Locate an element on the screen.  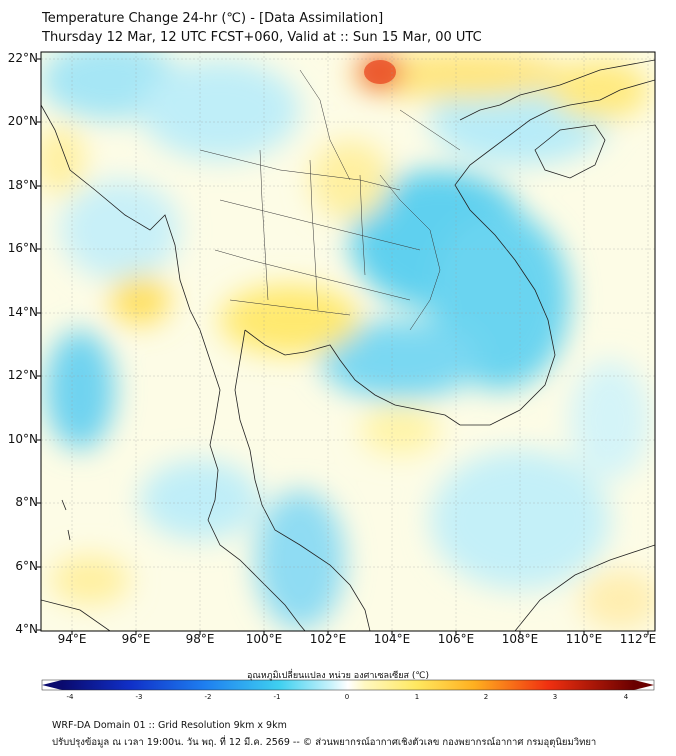
lon-label: 110°E is located at coordinates (584, 639).